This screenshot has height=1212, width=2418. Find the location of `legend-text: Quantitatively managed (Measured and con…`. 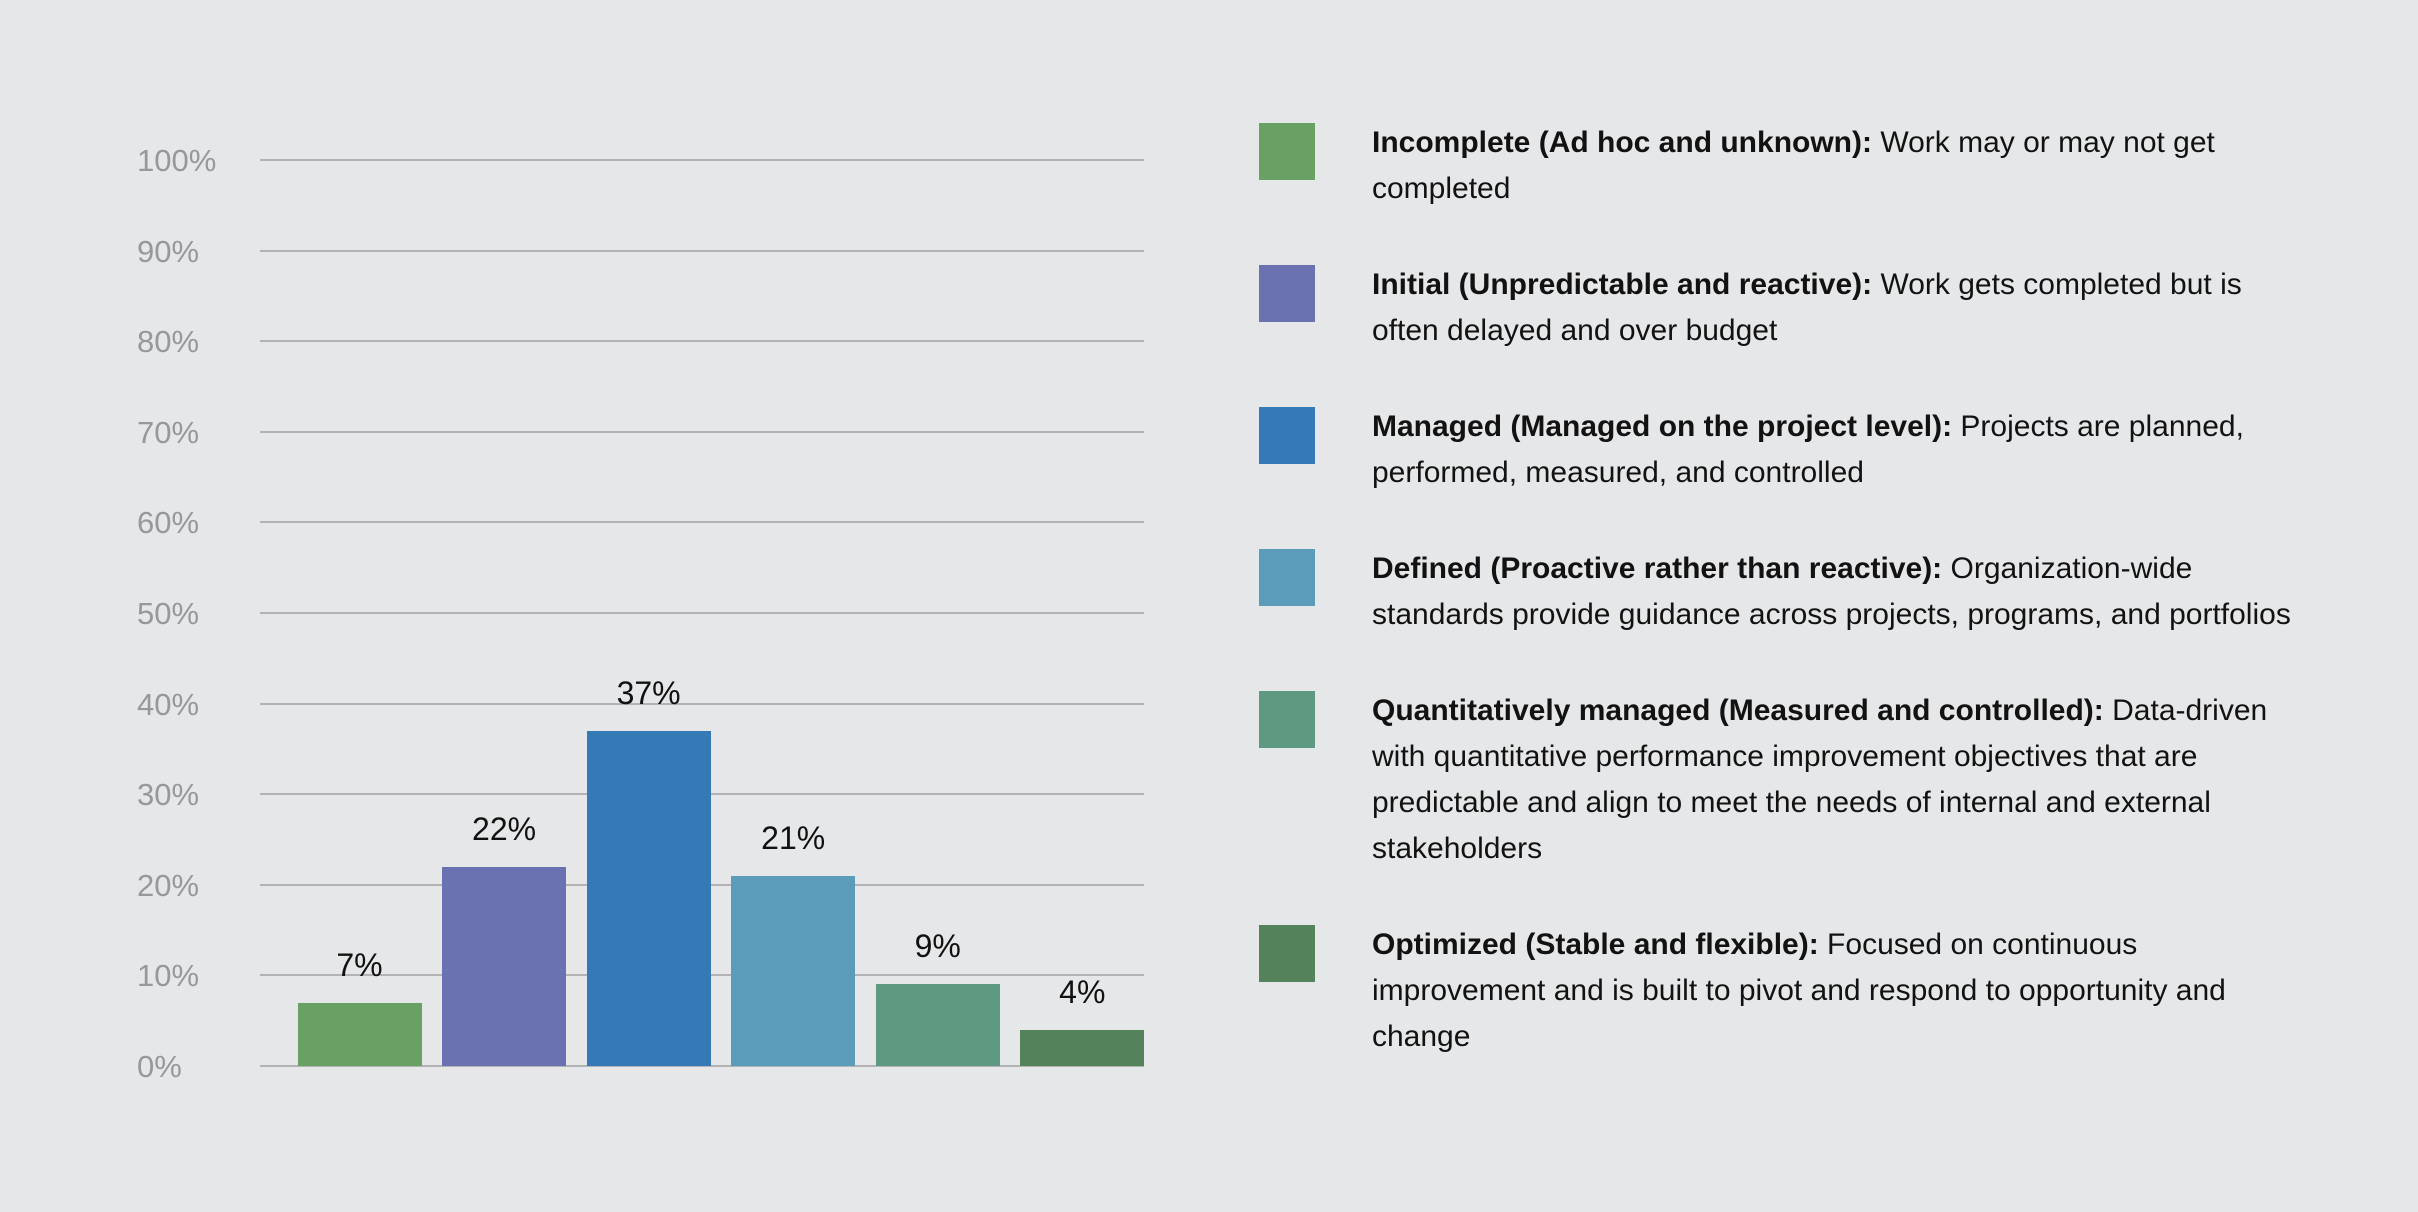

legend-text: Quantitatively managed (Measured and con… is located at coordinates (1837, 780).